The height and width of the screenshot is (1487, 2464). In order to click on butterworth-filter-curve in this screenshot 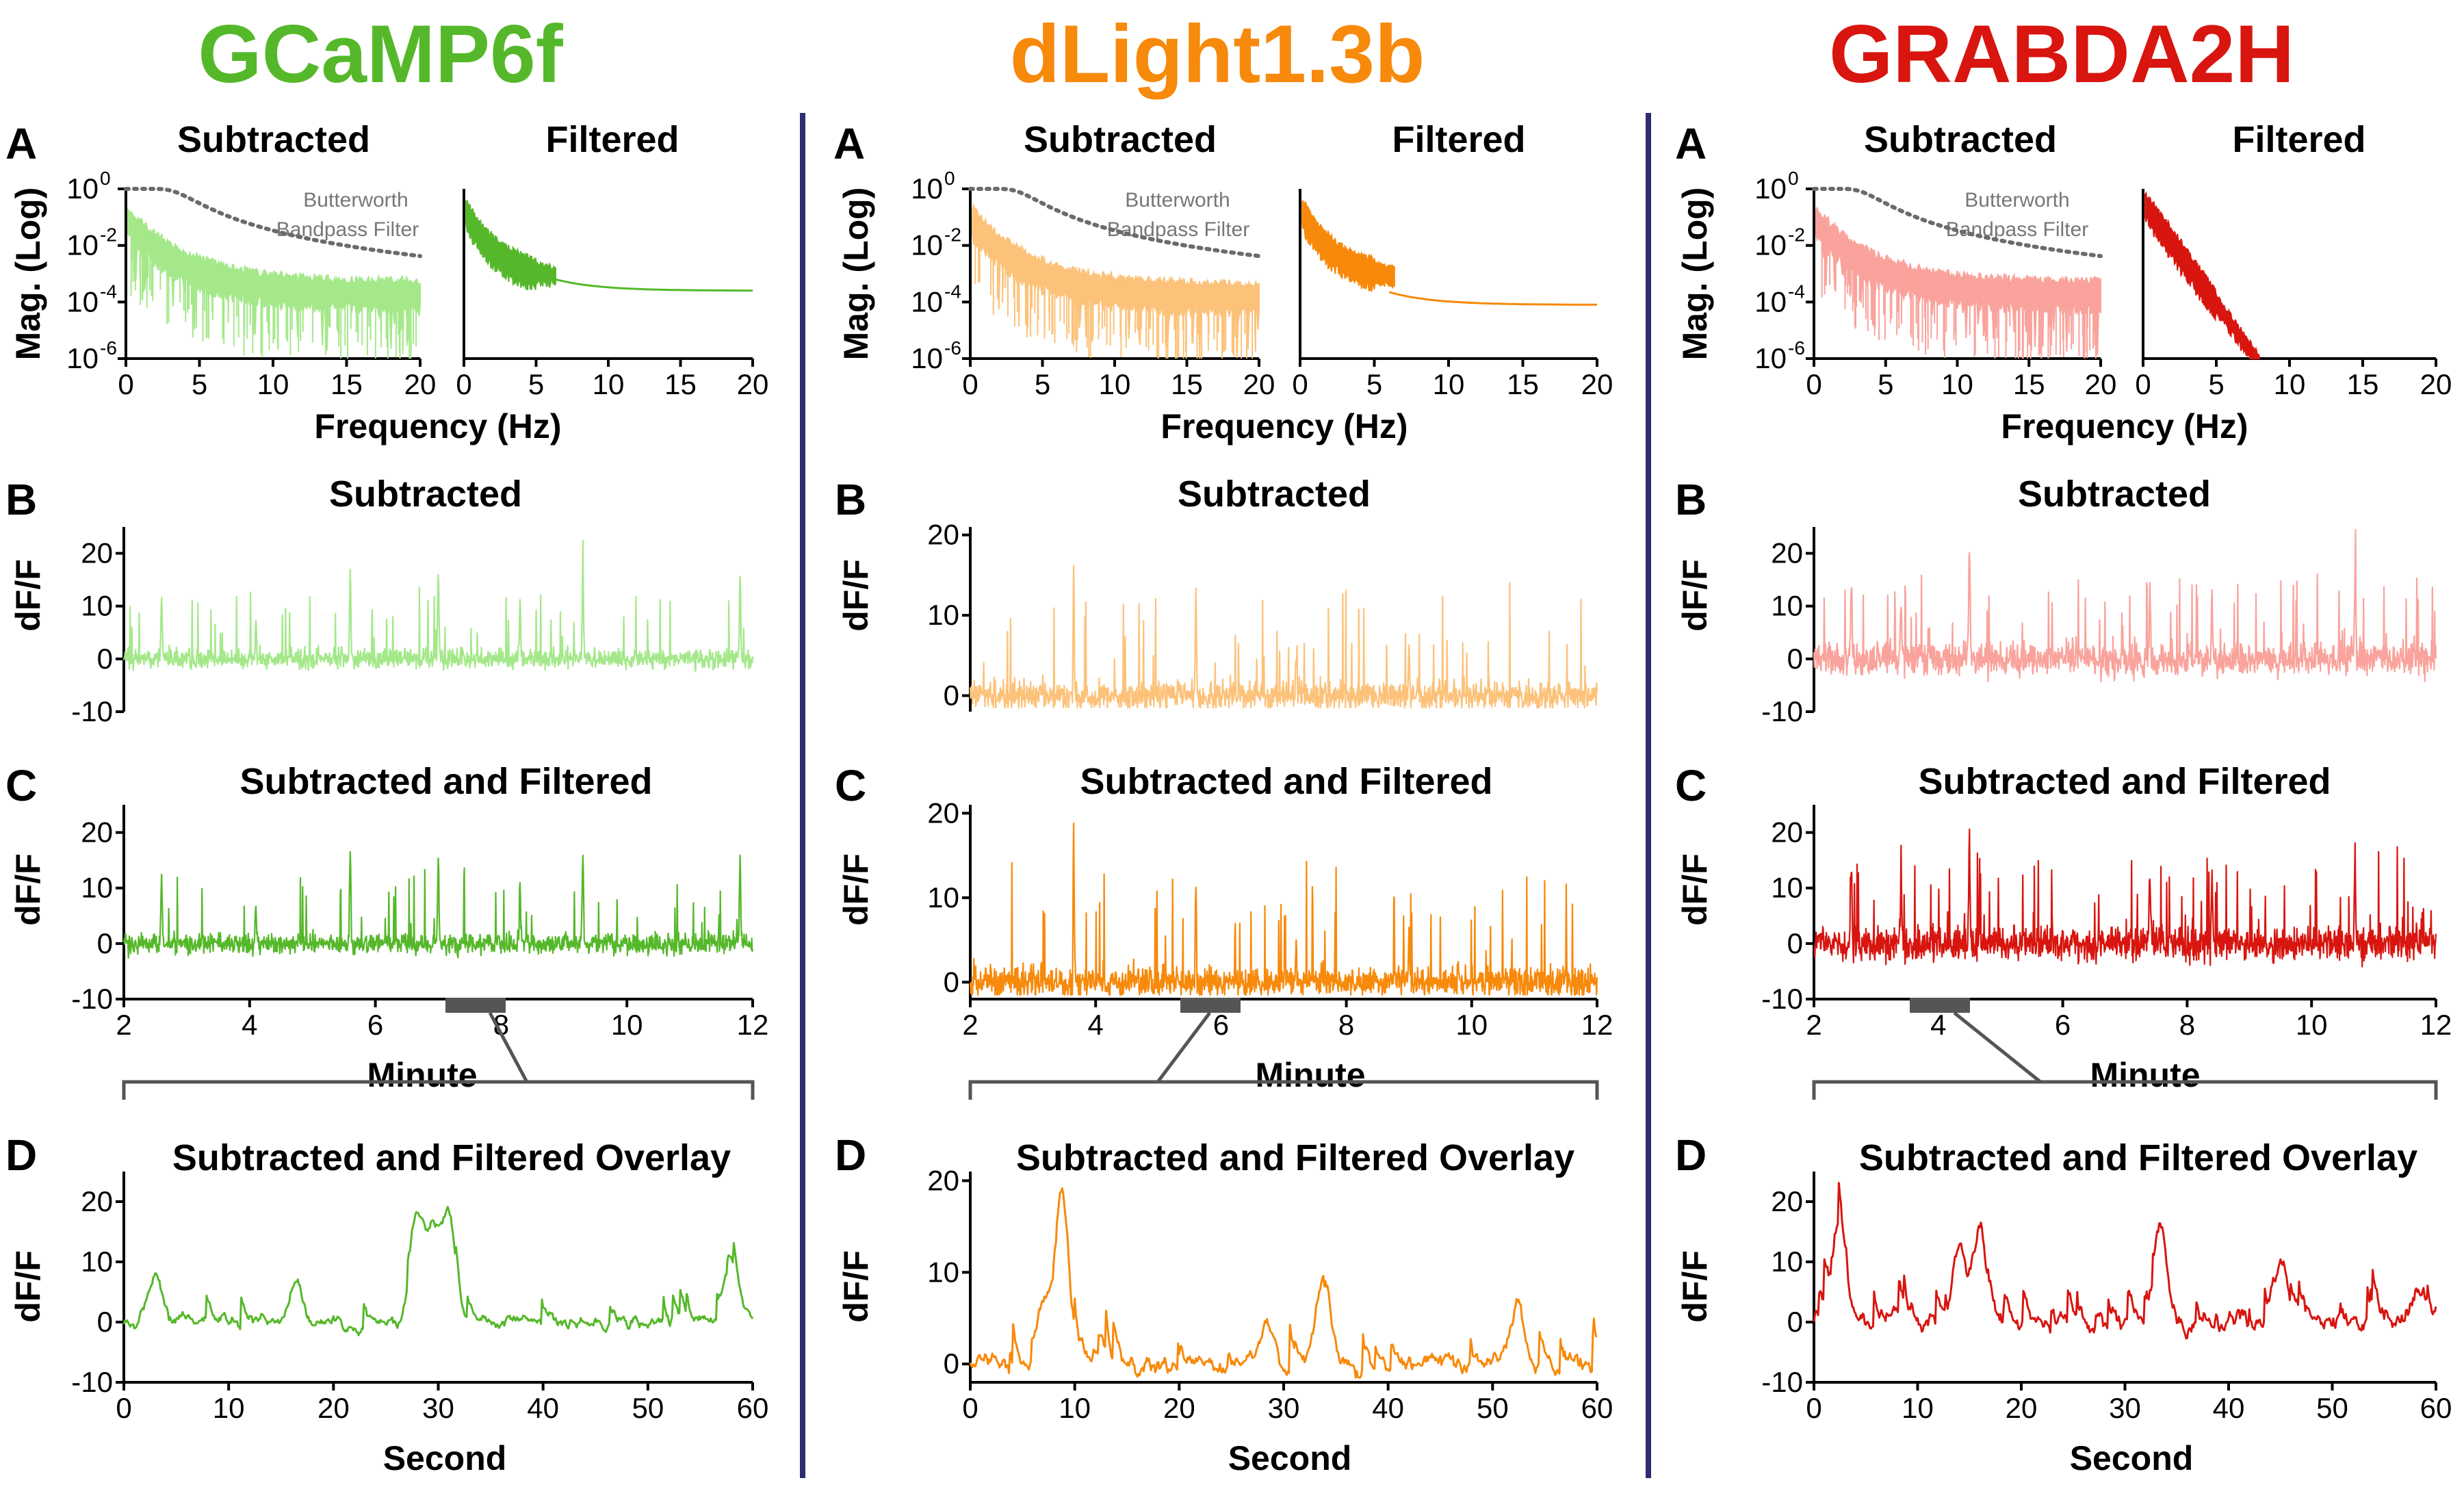, I will do `click(1957, 223)`.